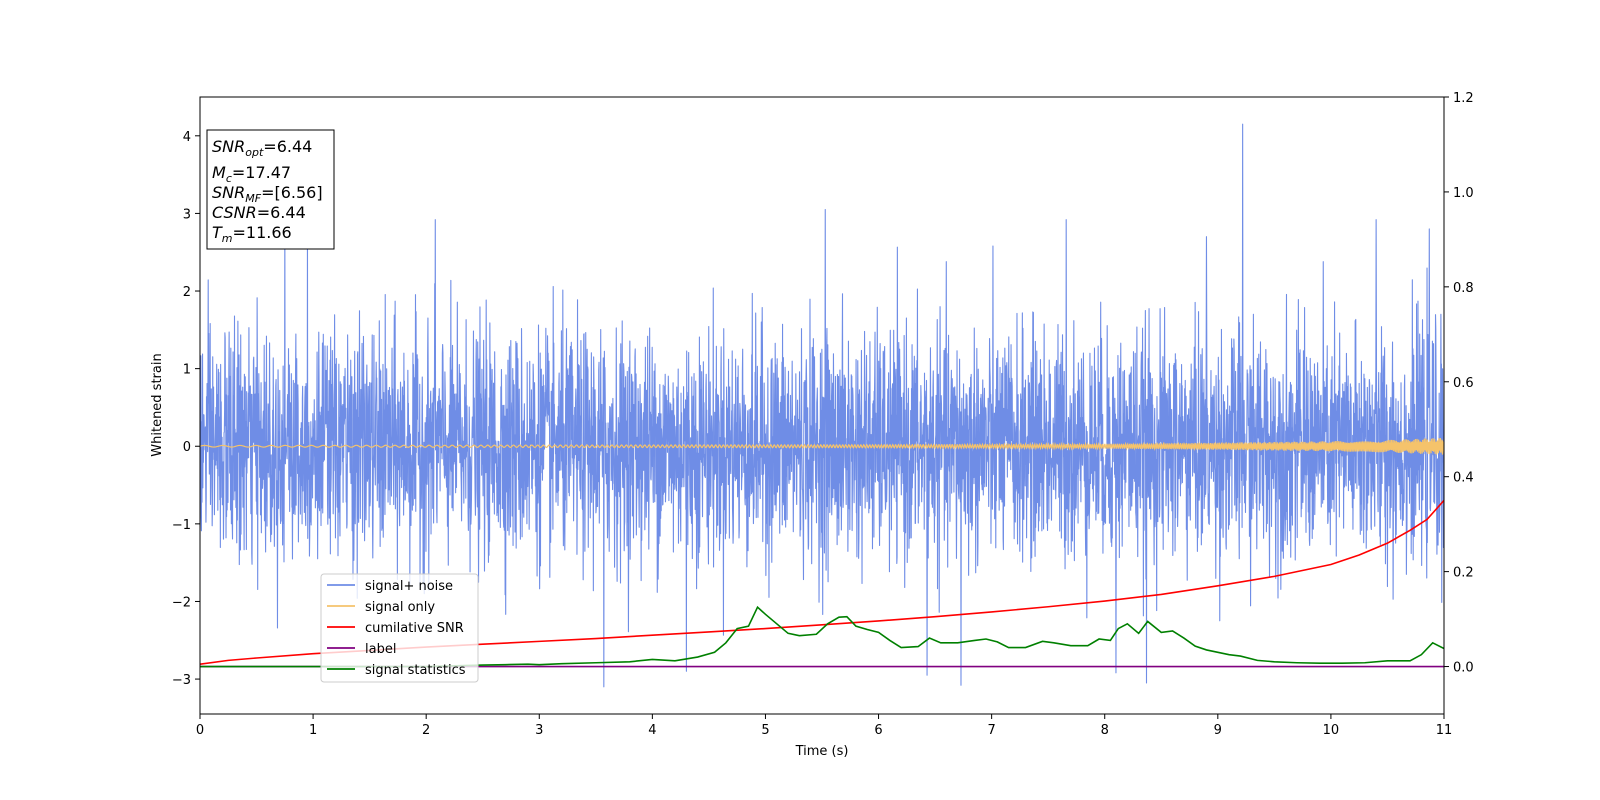  I want to click on legend-item-cumilative-snr: cumilative SNR, so click(395, 628).